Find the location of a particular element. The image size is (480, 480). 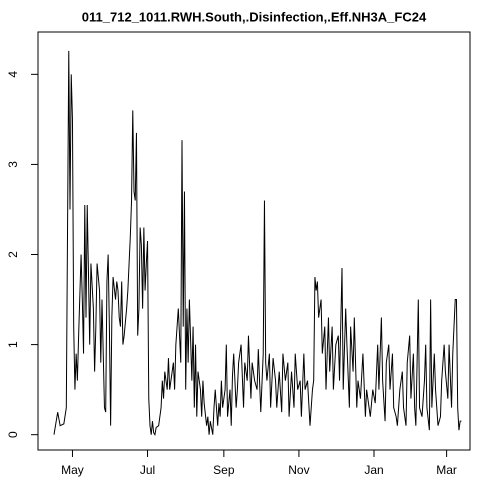

x-tick-label: May is located at coordinates (72, 470).